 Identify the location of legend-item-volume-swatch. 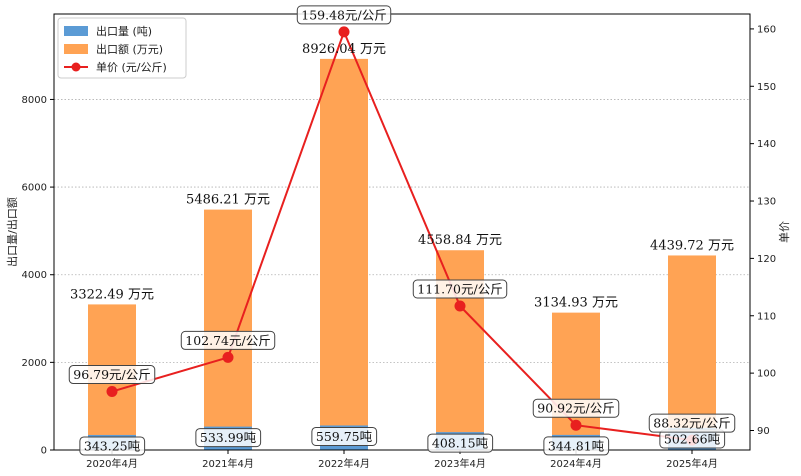
(76, 31).